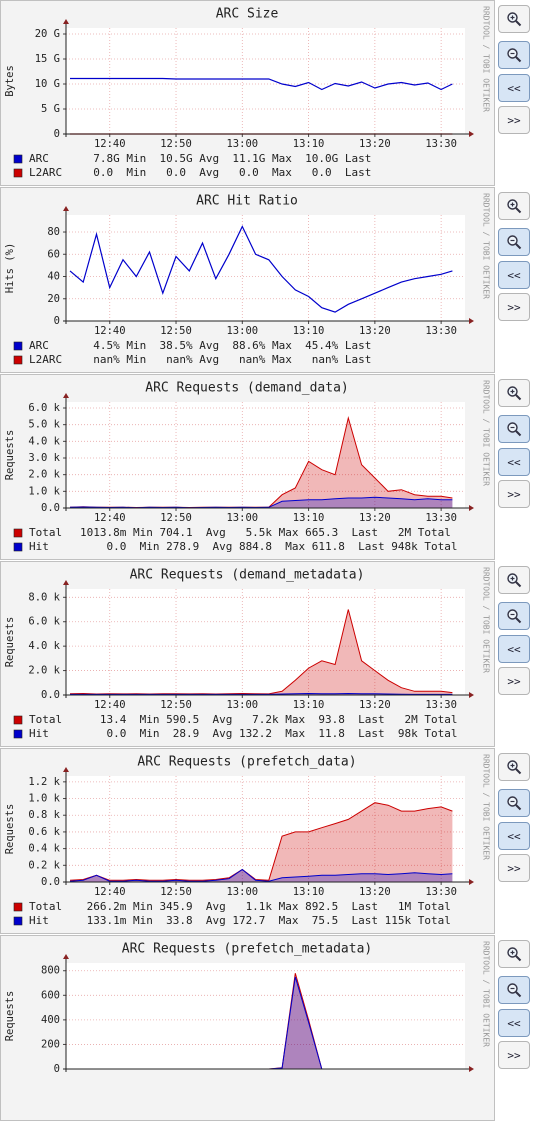 This screenshot has width=538, height=1121. I want to click on series-area, so click(261, 463).